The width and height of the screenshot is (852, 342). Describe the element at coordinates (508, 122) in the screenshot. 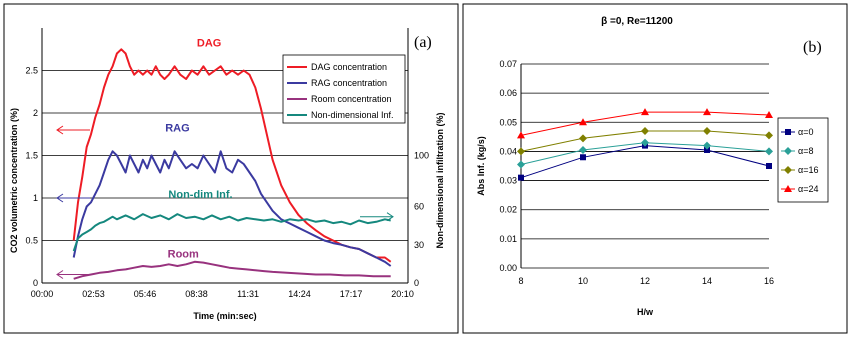

I see `panel-b-y-tick-label: 0.05` at that location.